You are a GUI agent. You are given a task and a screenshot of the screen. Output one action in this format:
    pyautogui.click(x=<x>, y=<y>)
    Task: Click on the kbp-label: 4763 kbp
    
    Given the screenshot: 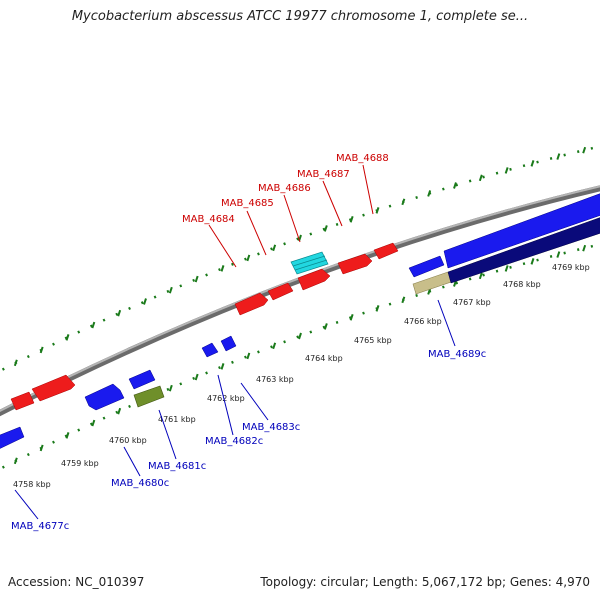 What is the action you would take?
    pyautogui.click(x=275, y=379)
    